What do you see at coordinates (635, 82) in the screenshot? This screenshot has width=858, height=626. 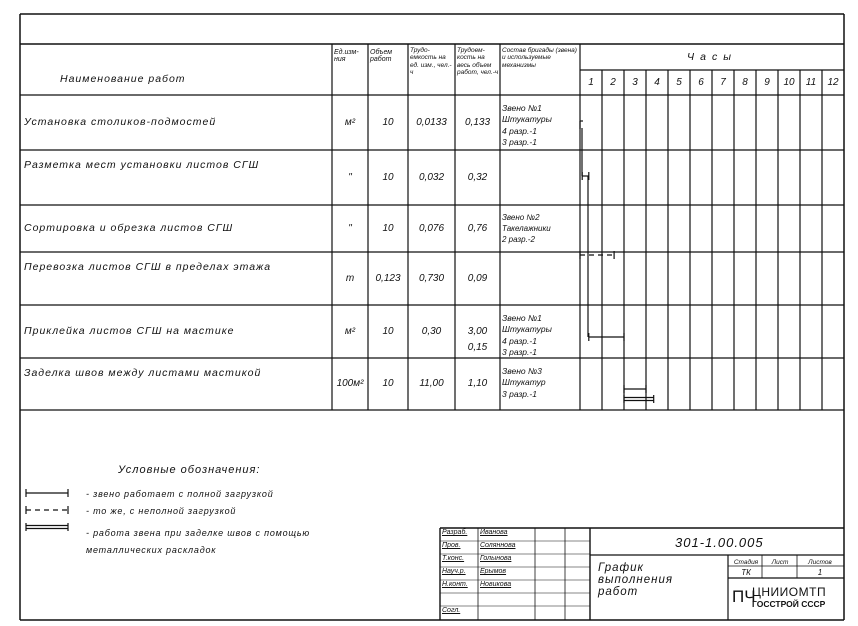 I see `hour-label: 3` at bounding box center [635, 82].